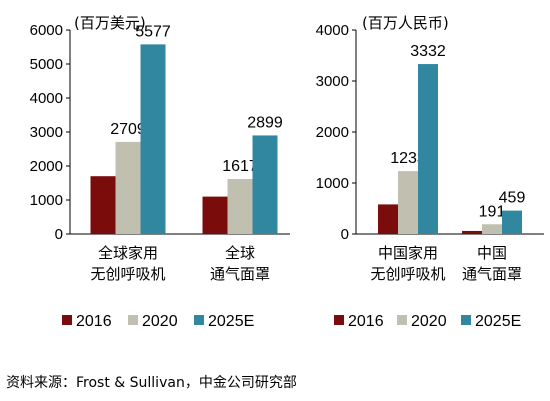 This screenshot has width=550, height=401. Describe the element at coordinates (492, 211) in the screenshot. I see `data-label: 191` at that location.